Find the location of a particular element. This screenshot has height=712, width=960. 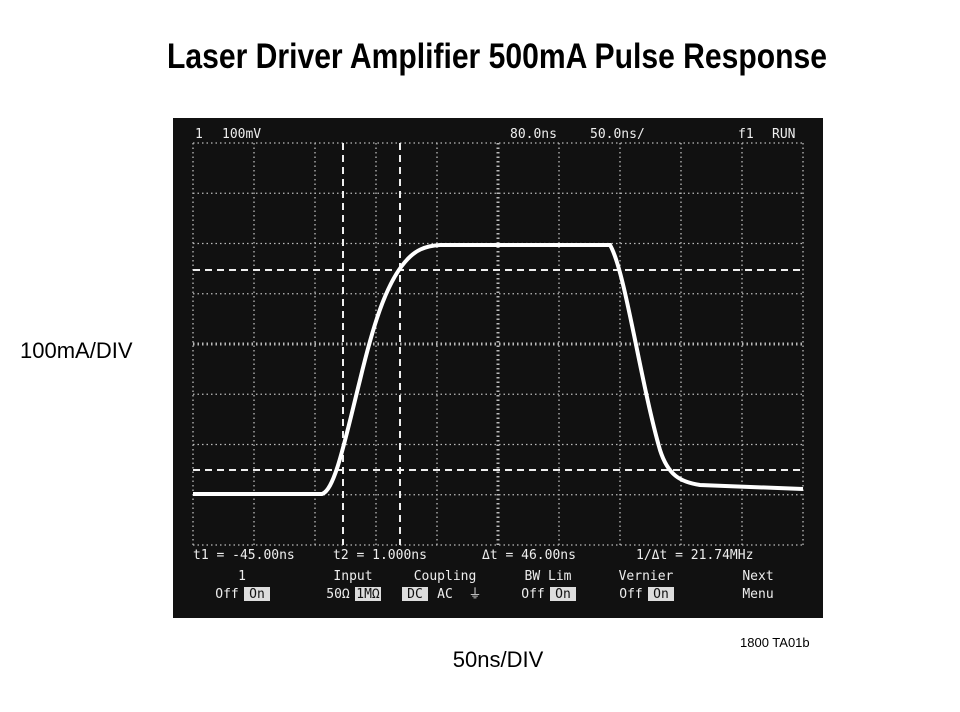

scope-status: 50.0ns/ is located at coordinates (617, 134).